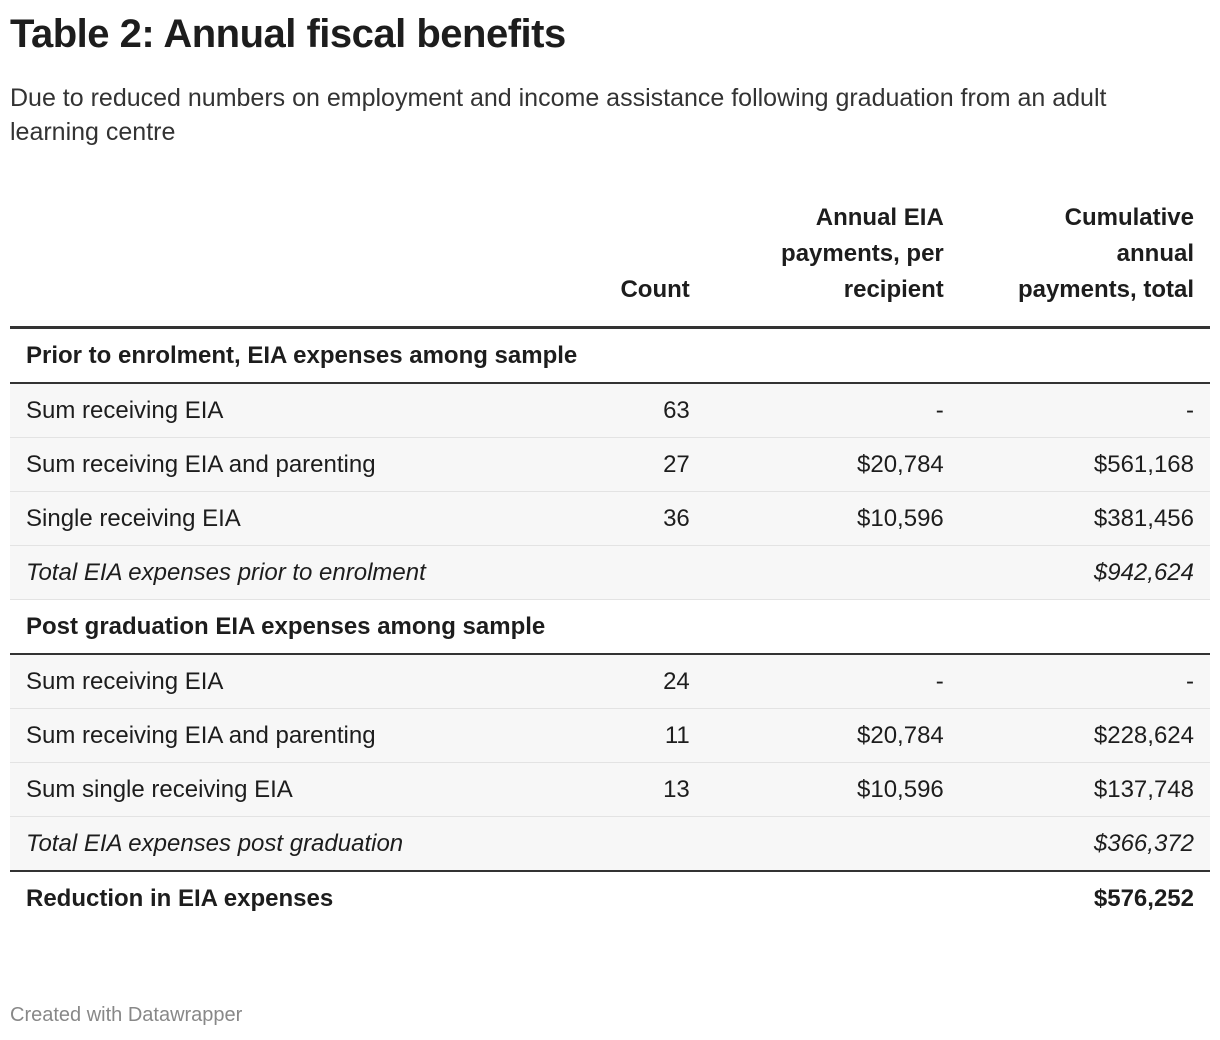 The height and width of the screenshot is (1040, 1220). I want to click on row-label: Sum single receiving EIA, so click(226, 789).